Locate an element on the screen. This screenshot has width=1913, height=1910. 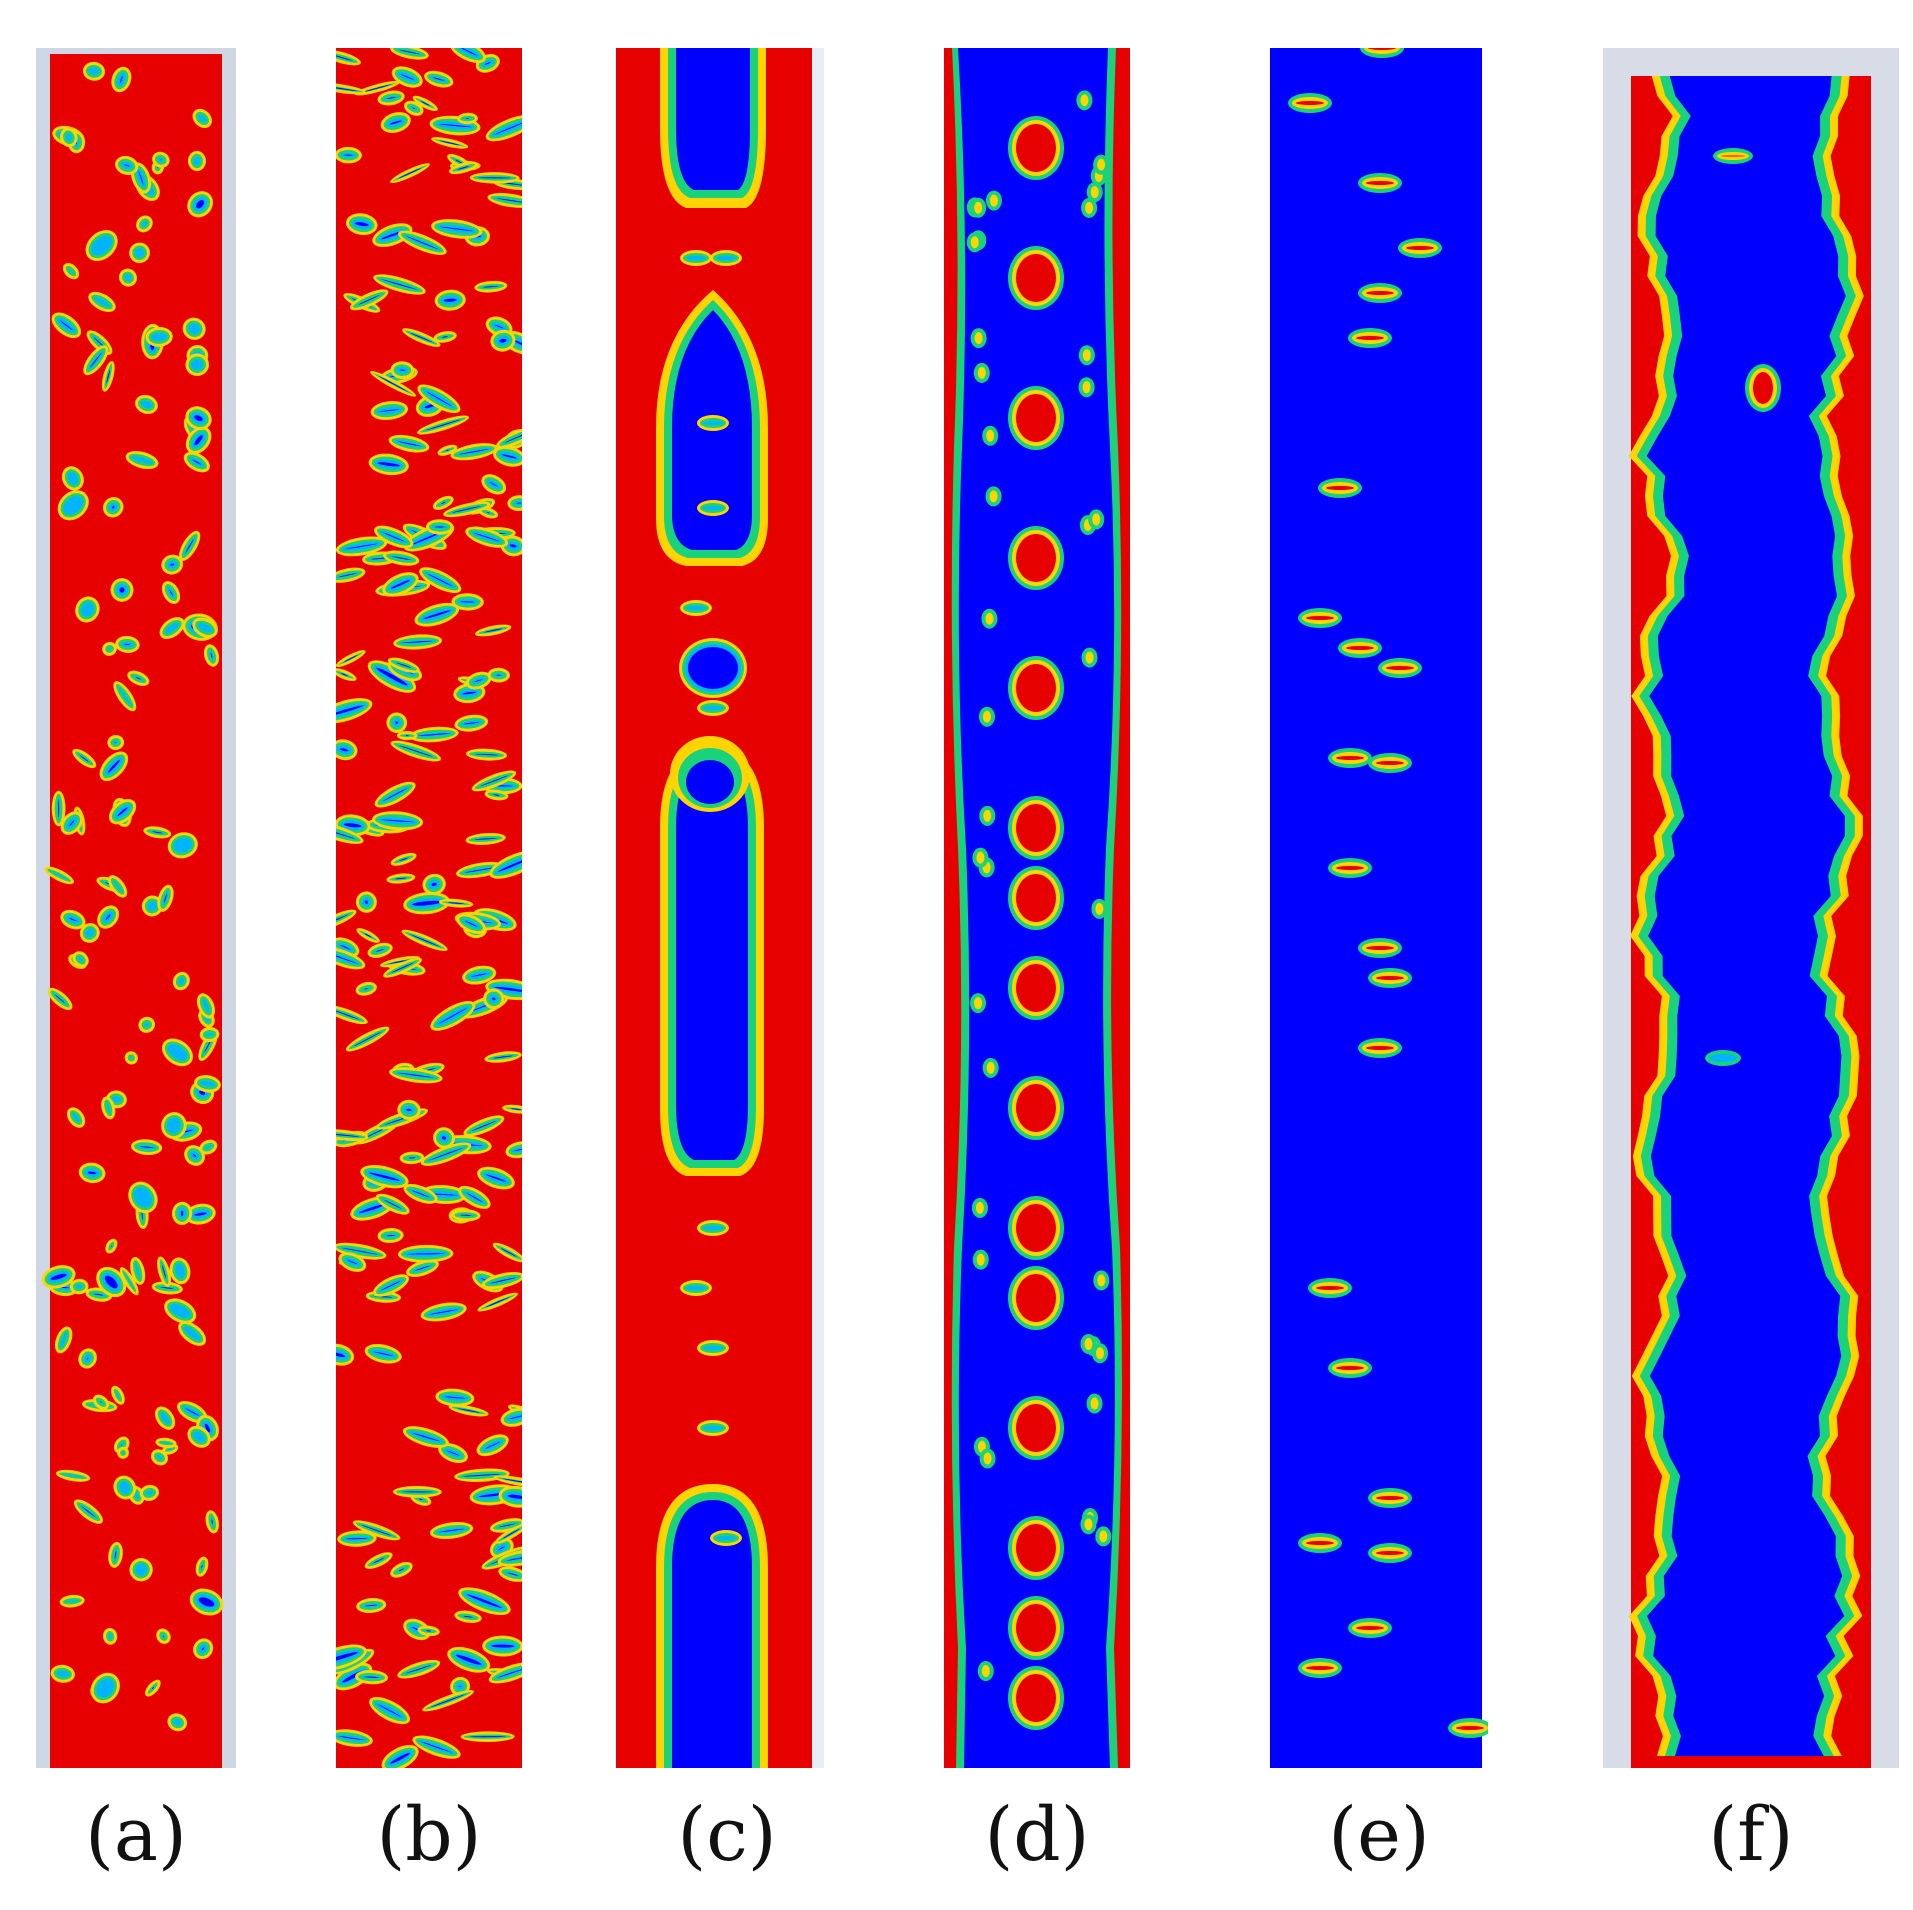
contour-panel-f is located at coordinates (1751, 908).